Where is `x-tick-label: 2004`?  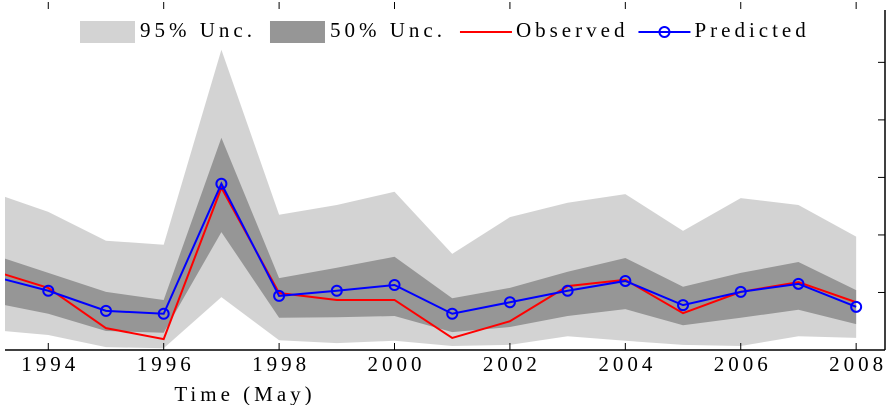 x-tick-label: 2004 is located at coordinates (627, 364).